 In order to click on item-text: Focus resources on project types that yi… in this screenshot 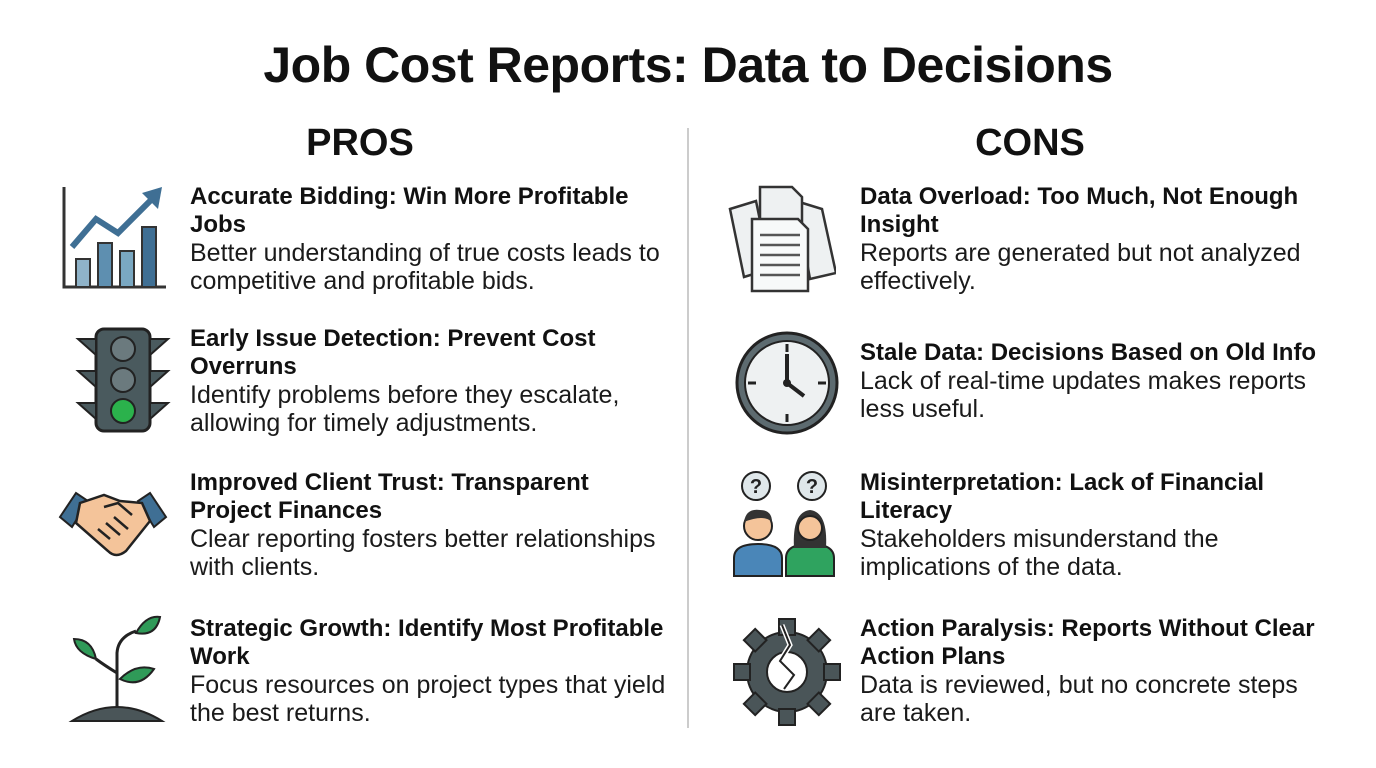, I will do `click(428, 699)`.